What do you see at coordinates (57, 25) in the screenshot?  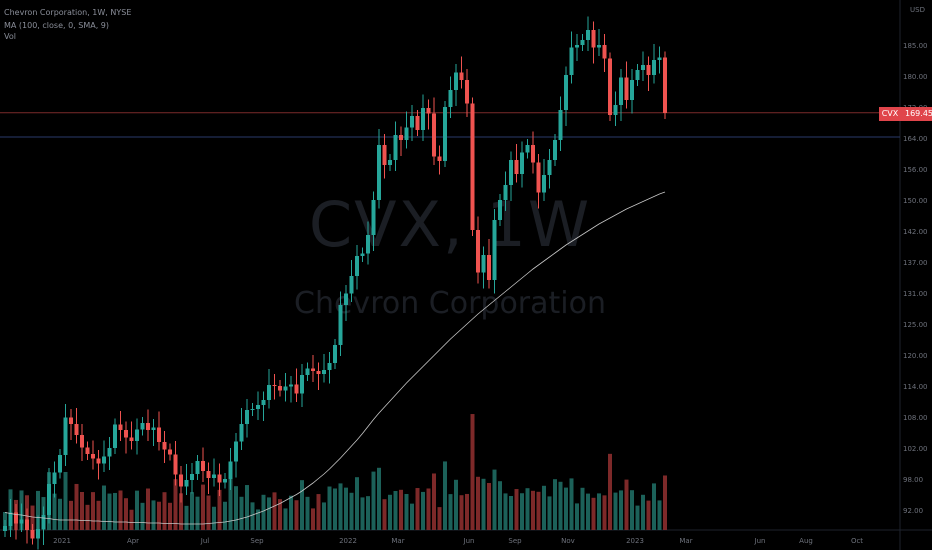 I see `legend-ma: MA (100, close, 0, SMA, 9)` at bounding box center [57, 25].